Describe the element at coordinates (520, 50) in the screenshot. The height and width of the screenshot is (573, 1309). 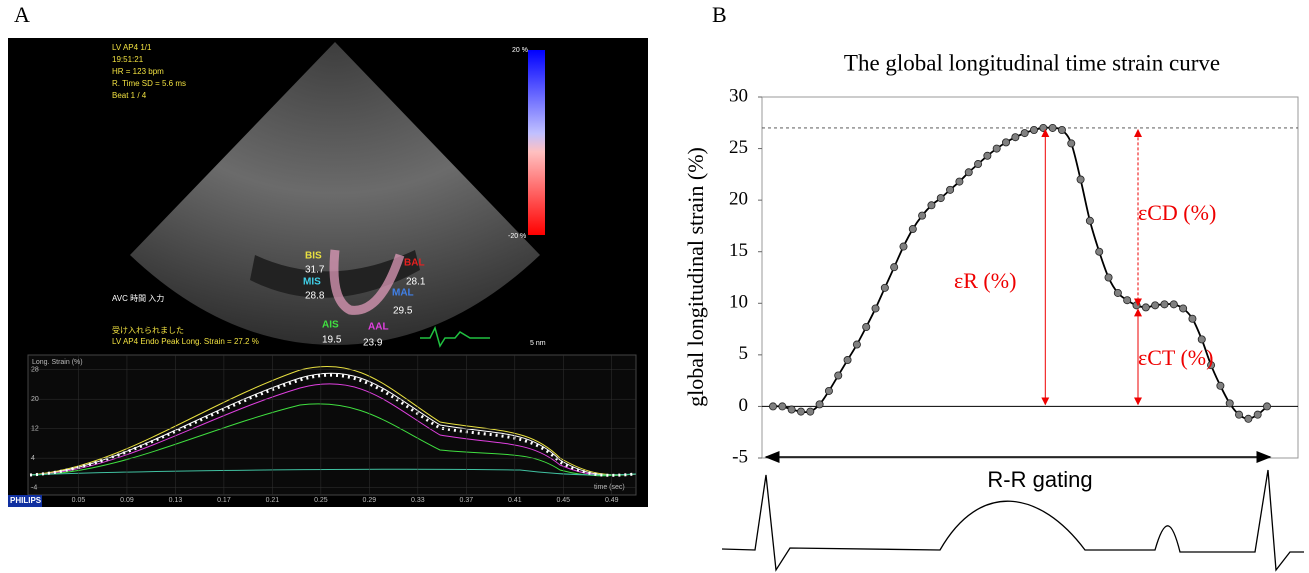
I see `scale-label: 20 %` at that location.